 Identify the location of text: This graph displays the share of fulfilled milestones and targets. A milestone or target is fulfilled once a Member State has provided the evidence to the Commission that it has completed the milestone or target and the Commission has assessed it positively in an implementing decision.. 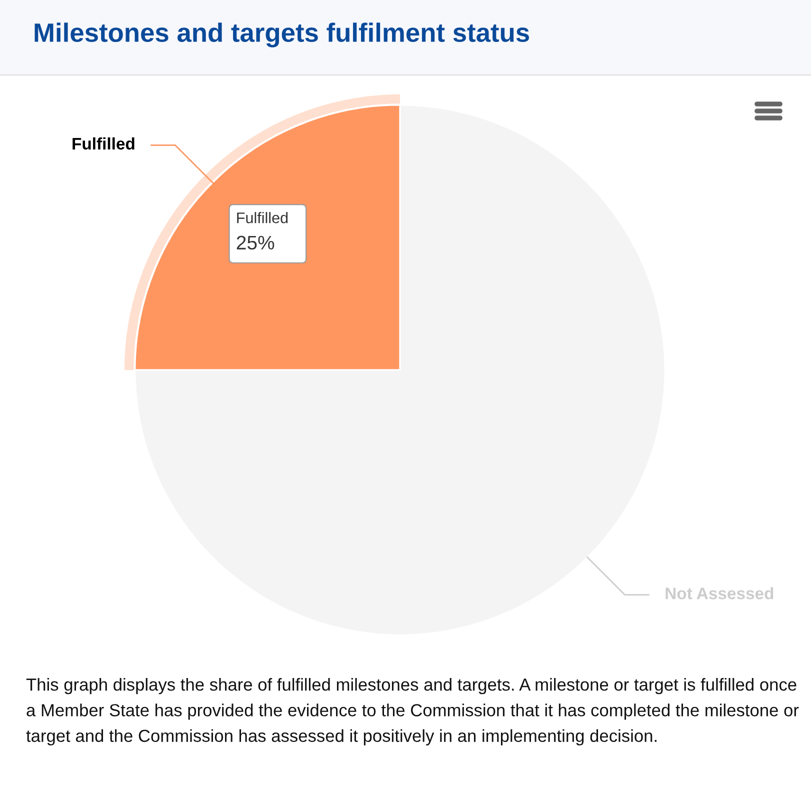
(412, 712).